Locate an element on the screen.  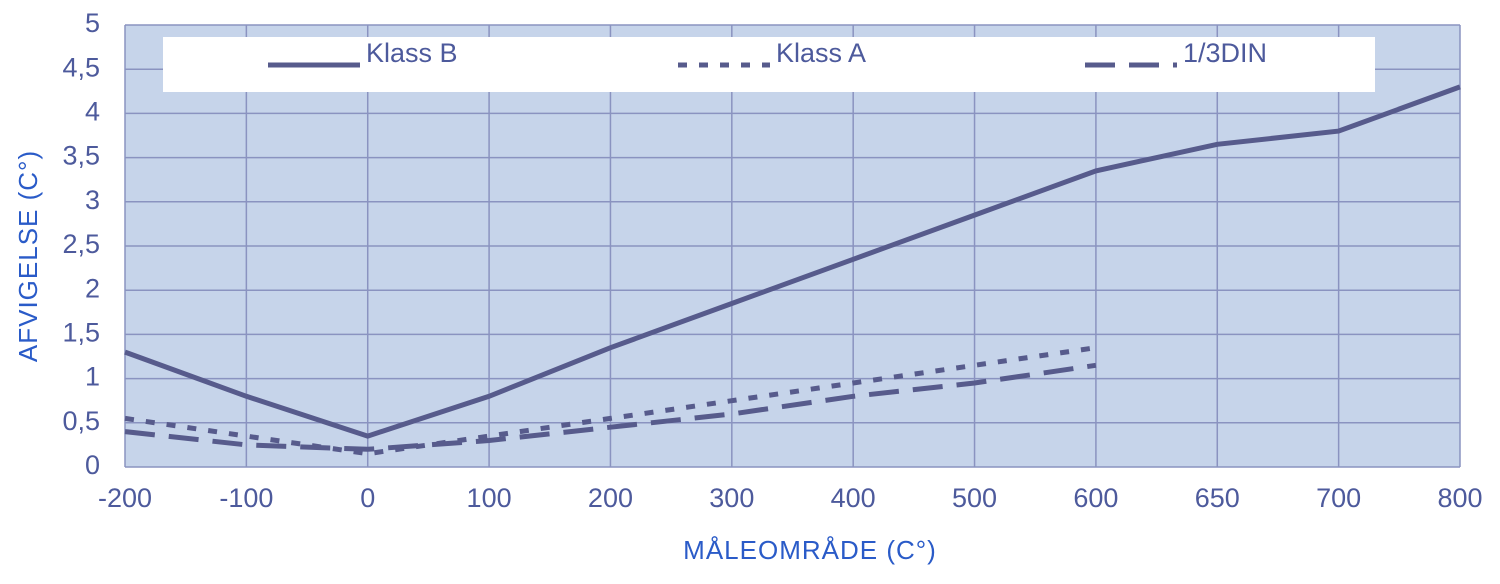
x-tick-label: 400 is located at coordinates (853, 498).